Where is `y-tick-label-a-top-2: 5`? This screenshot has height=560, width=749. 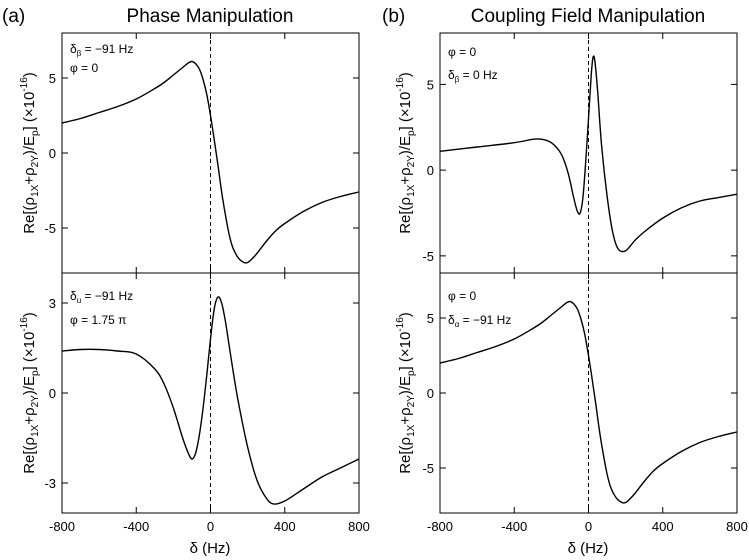
y-tick-label-a-top-2: 5 is located at coordinates (52, 78).